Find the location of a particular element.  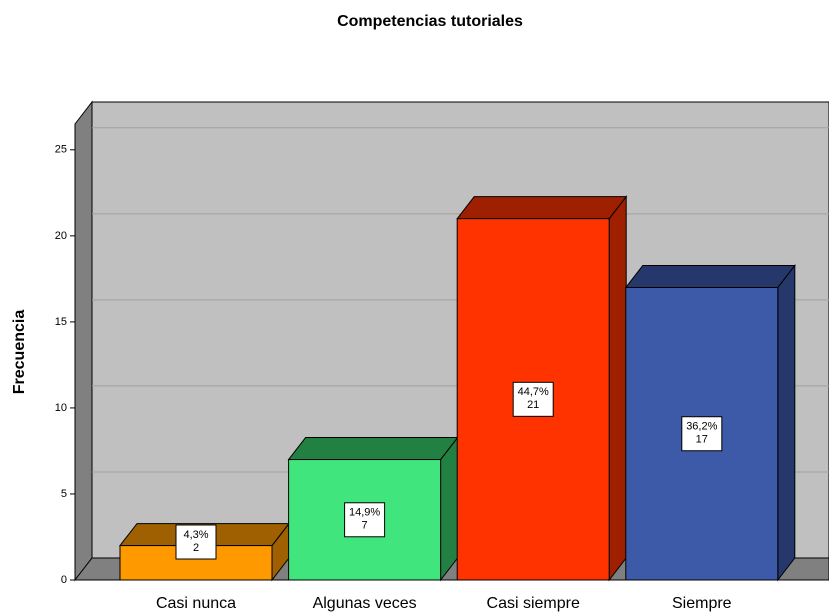

y-tick-label: 5 is located at coordinates (64, 494).